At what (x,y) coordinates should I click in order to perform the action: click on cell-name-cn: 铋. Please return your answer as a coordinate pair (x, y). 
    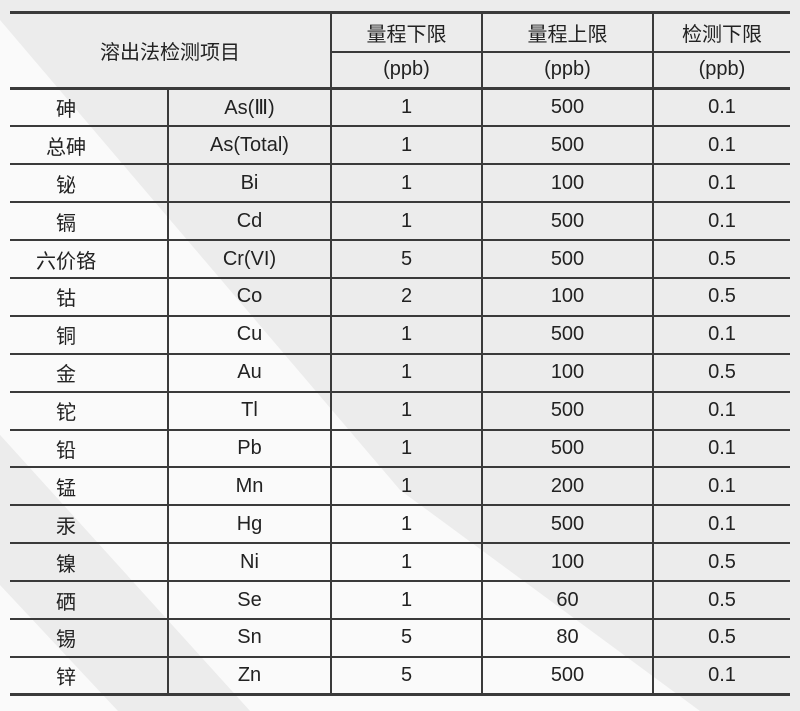
    Looking at the image, I should click on (89, 184).